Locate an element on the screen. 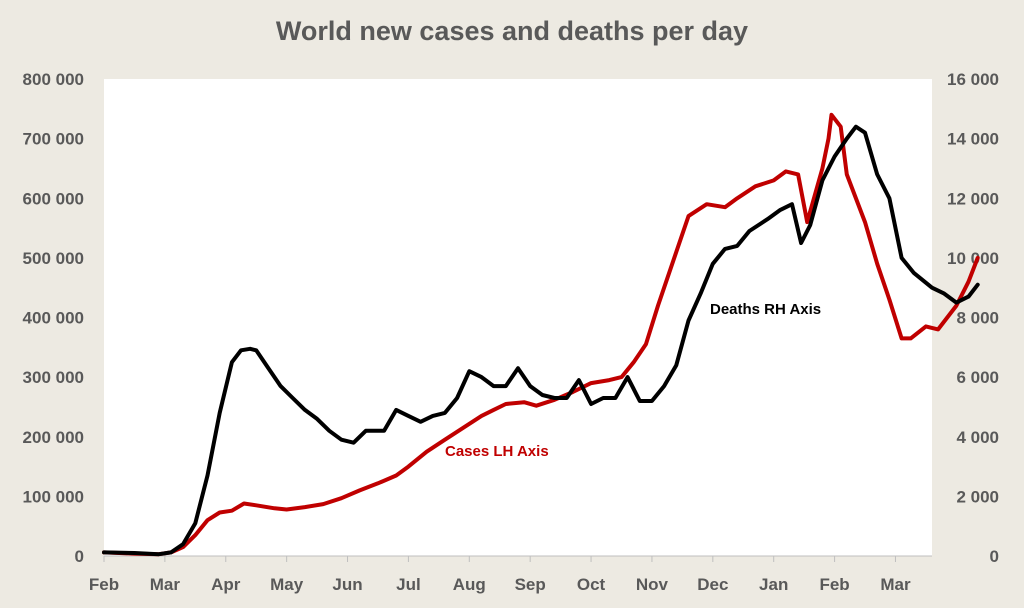 The width and height of the screenshot is (1024, 608). right-tick-label: 16 000 is located at coordinates (973, 79).